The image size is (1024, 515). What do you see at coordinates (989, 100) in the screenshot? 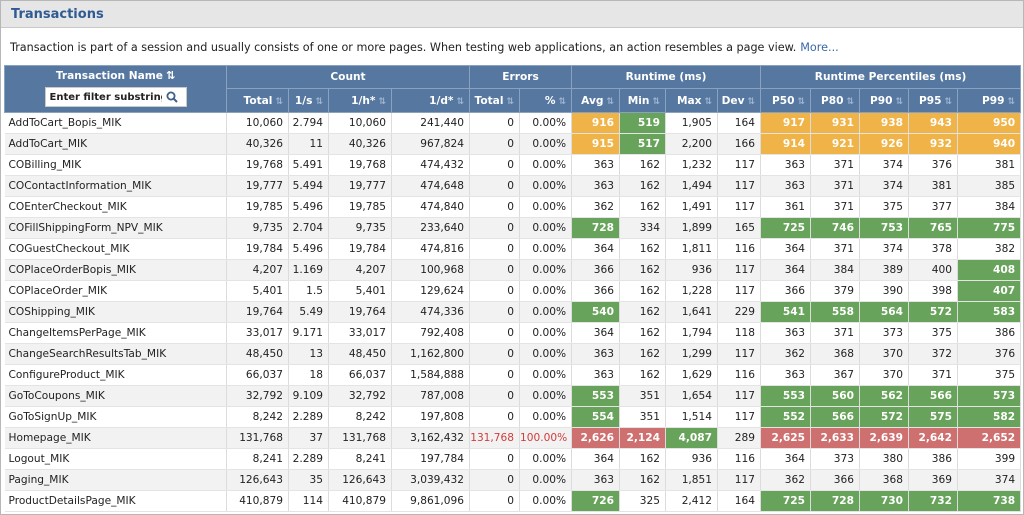
I see `column-header-p99: P99 ⇅` at bounding box center [989, 100].